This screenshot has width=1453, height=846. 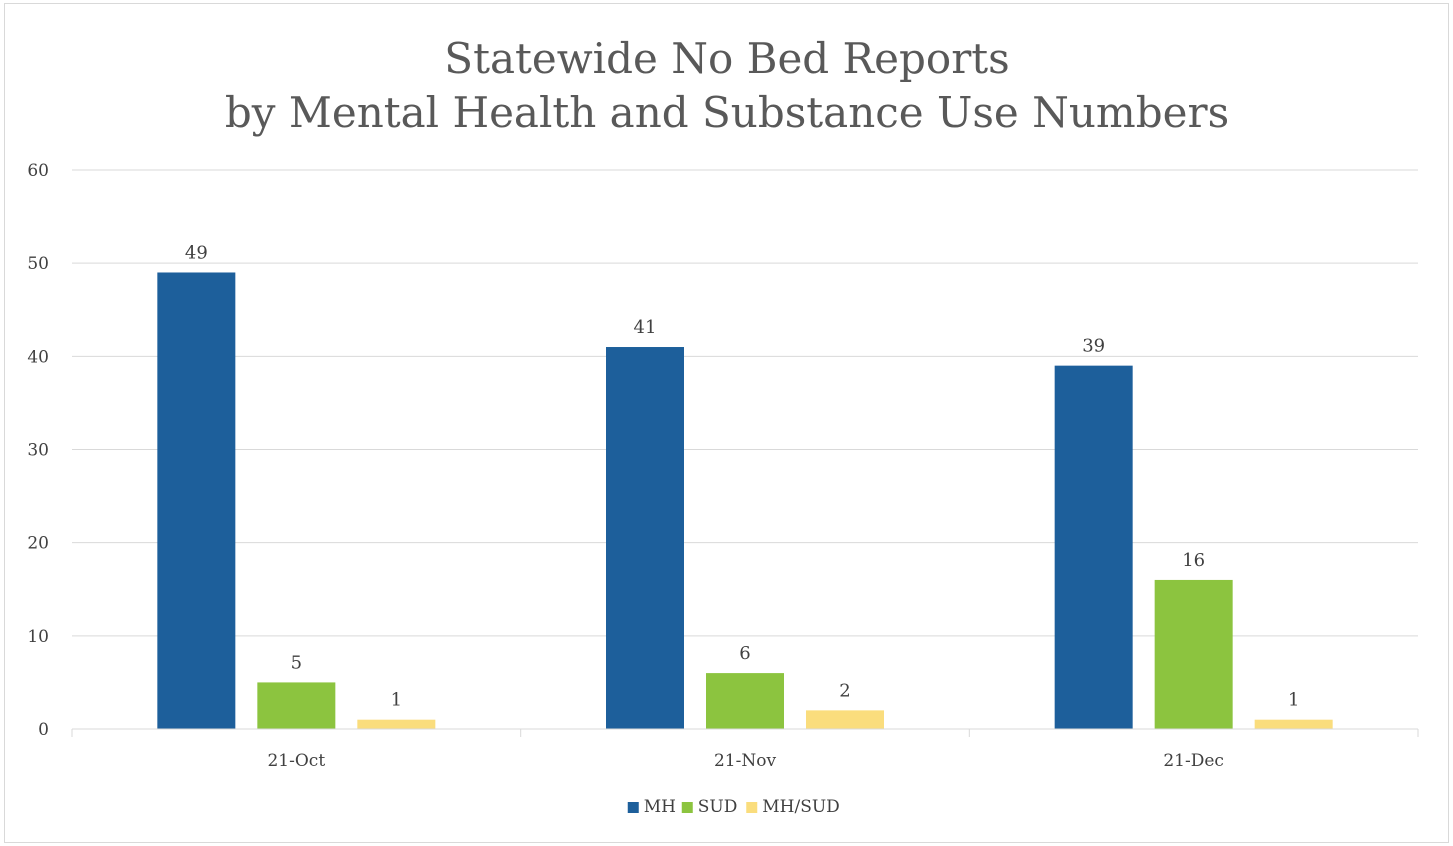 I want to click on y-tick-label: 0, so click(x=43, y=730).